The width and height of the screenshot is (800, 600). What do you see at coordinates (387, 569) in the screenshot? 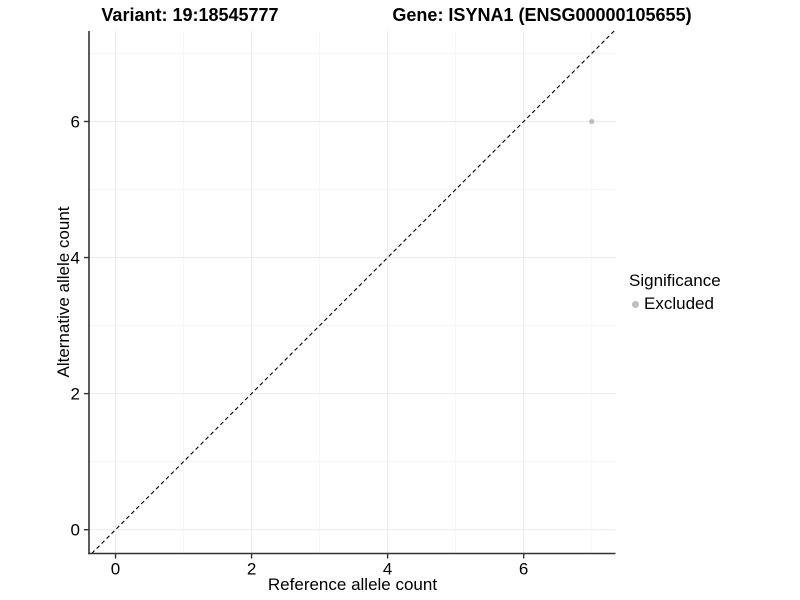
I see `x-tick-label: 4` at bounding box center [387, 569].